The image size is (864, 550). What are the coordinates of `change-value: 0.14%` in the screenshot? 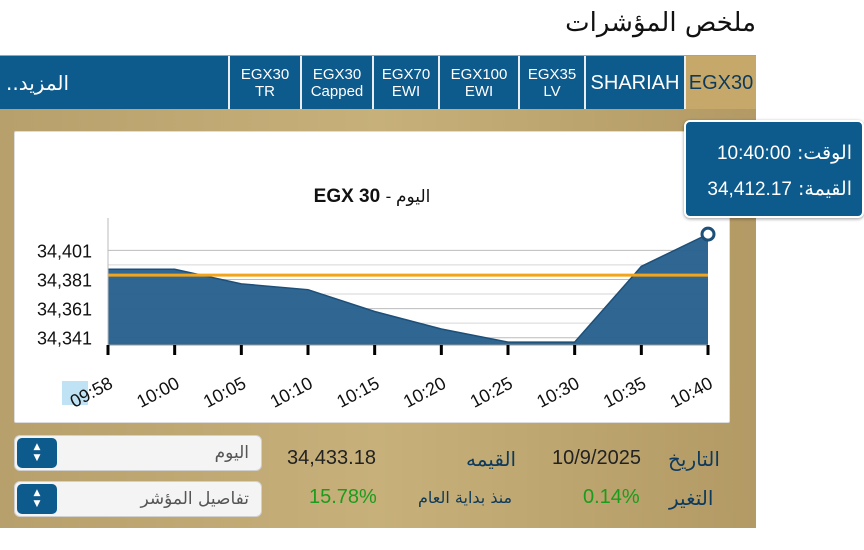 It's located at (611, 497).